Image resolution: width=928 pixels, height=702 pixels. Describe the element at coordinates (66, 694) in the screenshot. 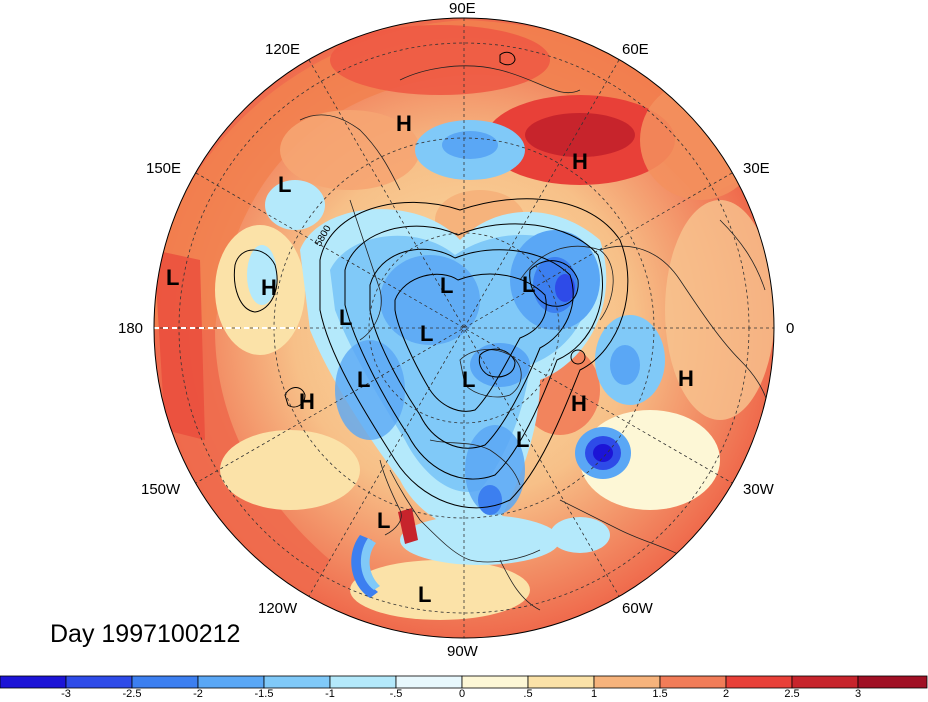

I see `colorbar-tick: -3` at that location.